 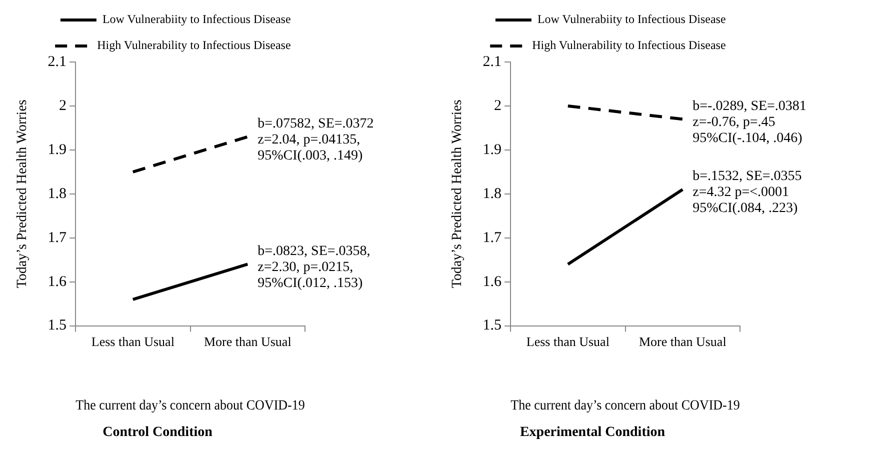 What do you see at coordinates (316, 140) in the screenshot?
I see `annotation: b=.07582, SE=.0372 z=2.04, p=.04135, 95%CI(.003, .149)` at bounding box center [316, 140].